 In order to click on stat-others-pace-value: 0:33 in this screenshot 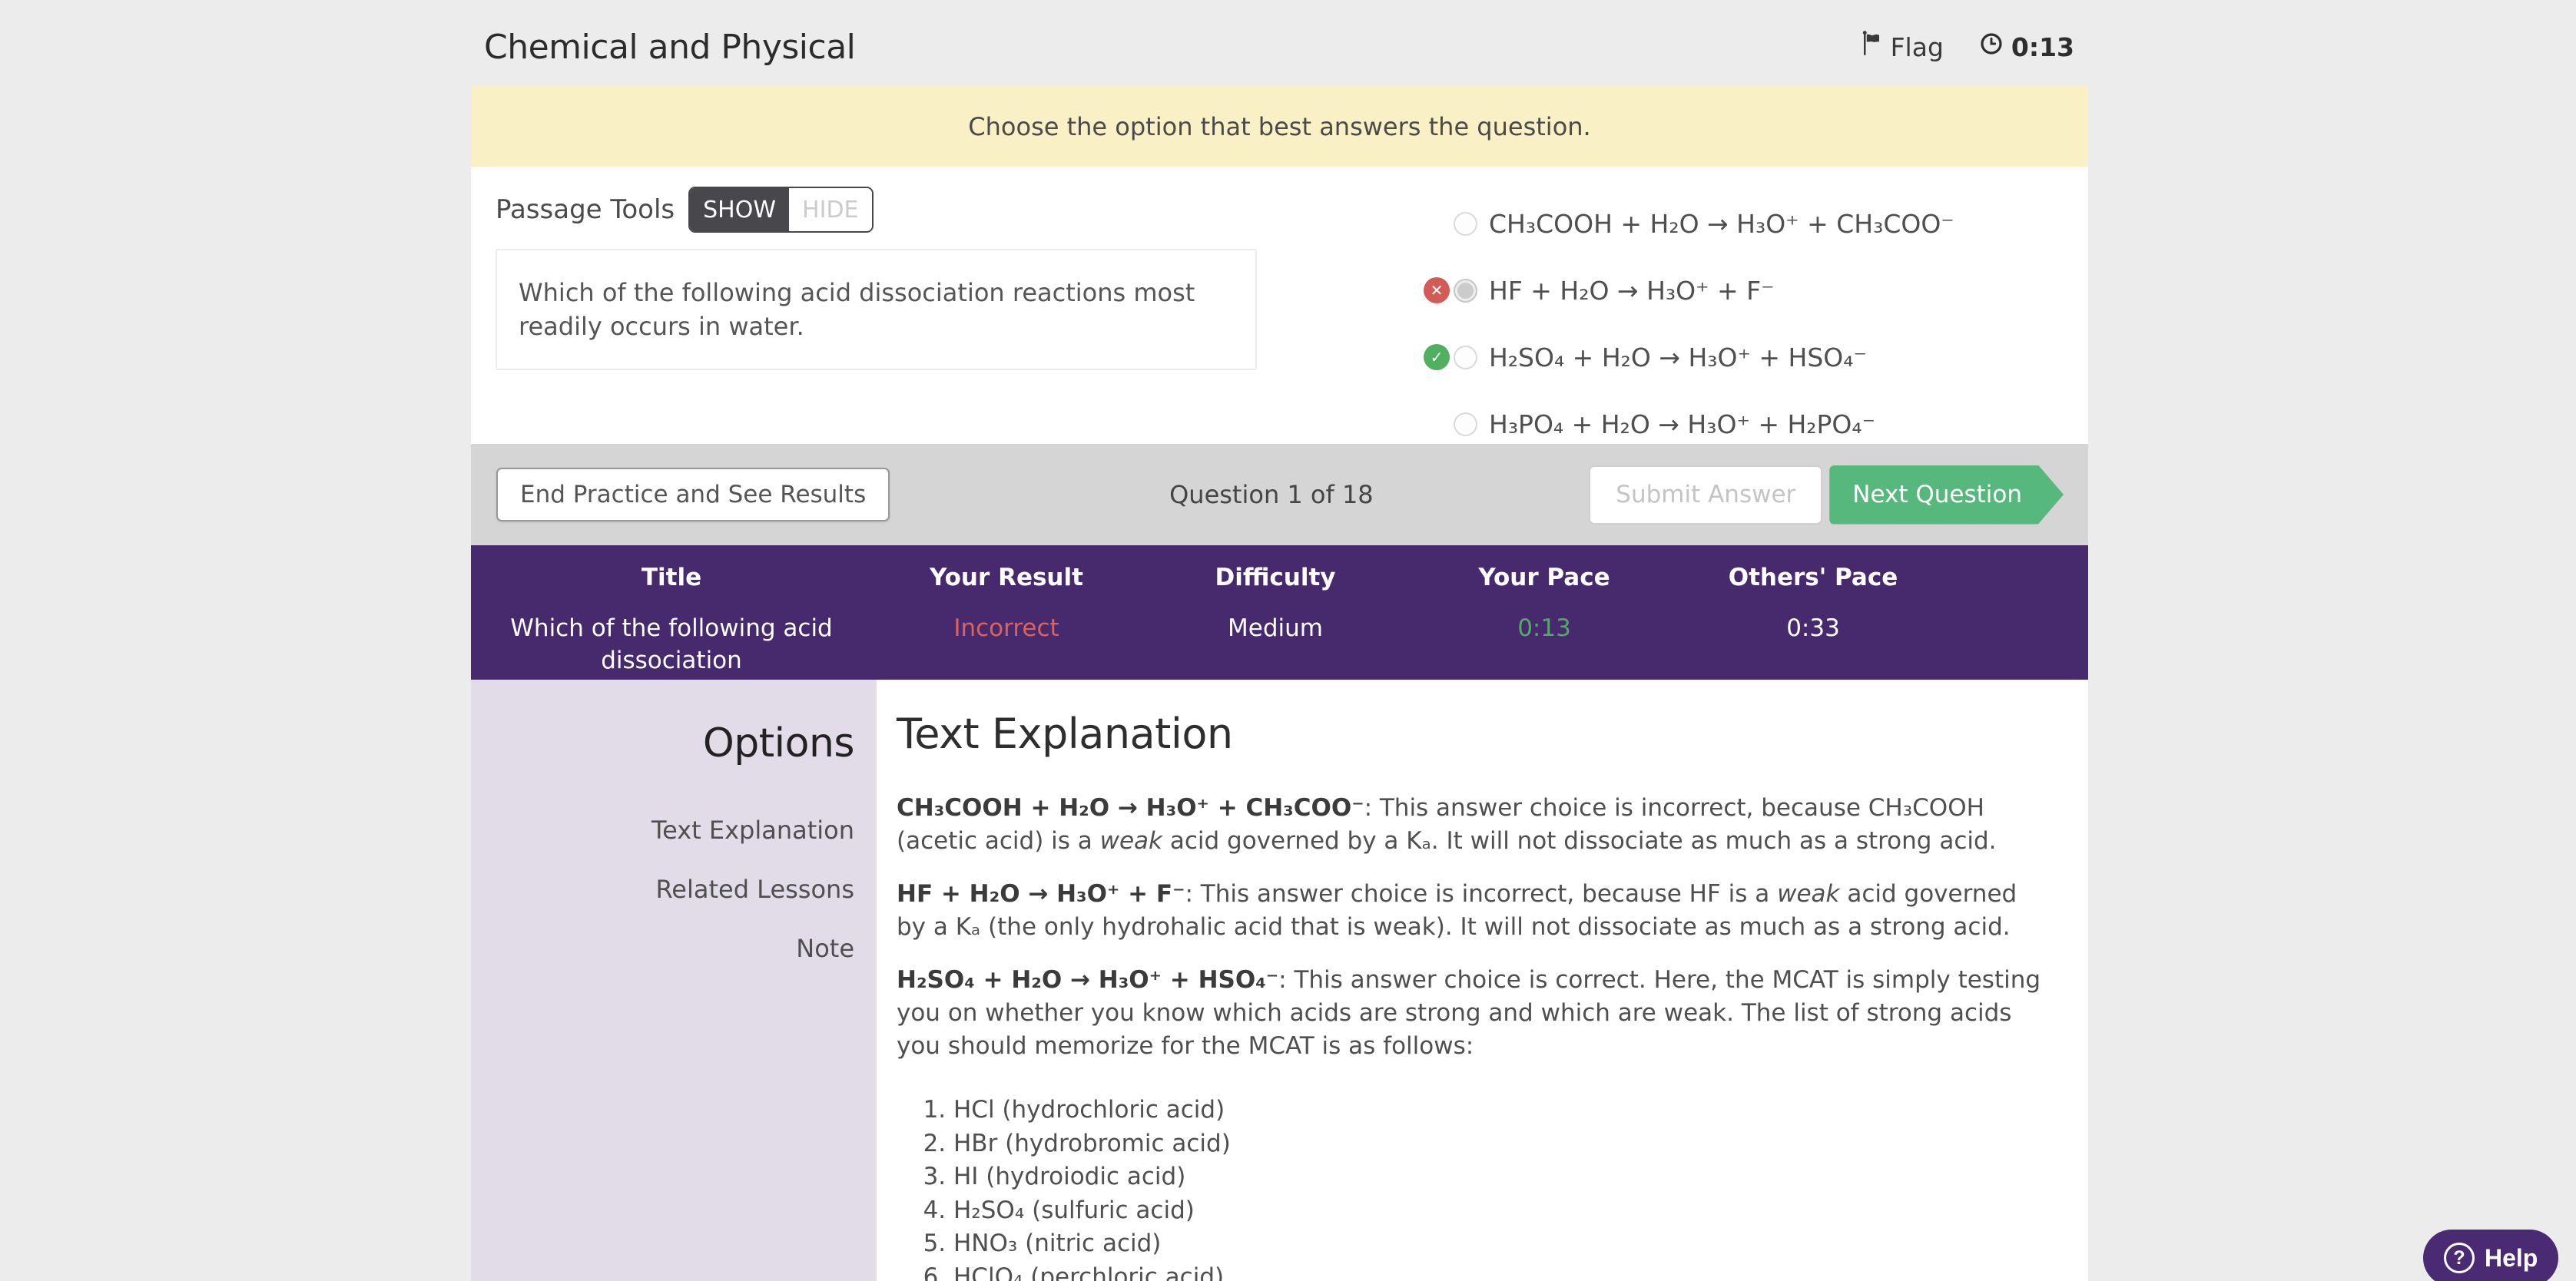, I will do `click(1813, 628)`.